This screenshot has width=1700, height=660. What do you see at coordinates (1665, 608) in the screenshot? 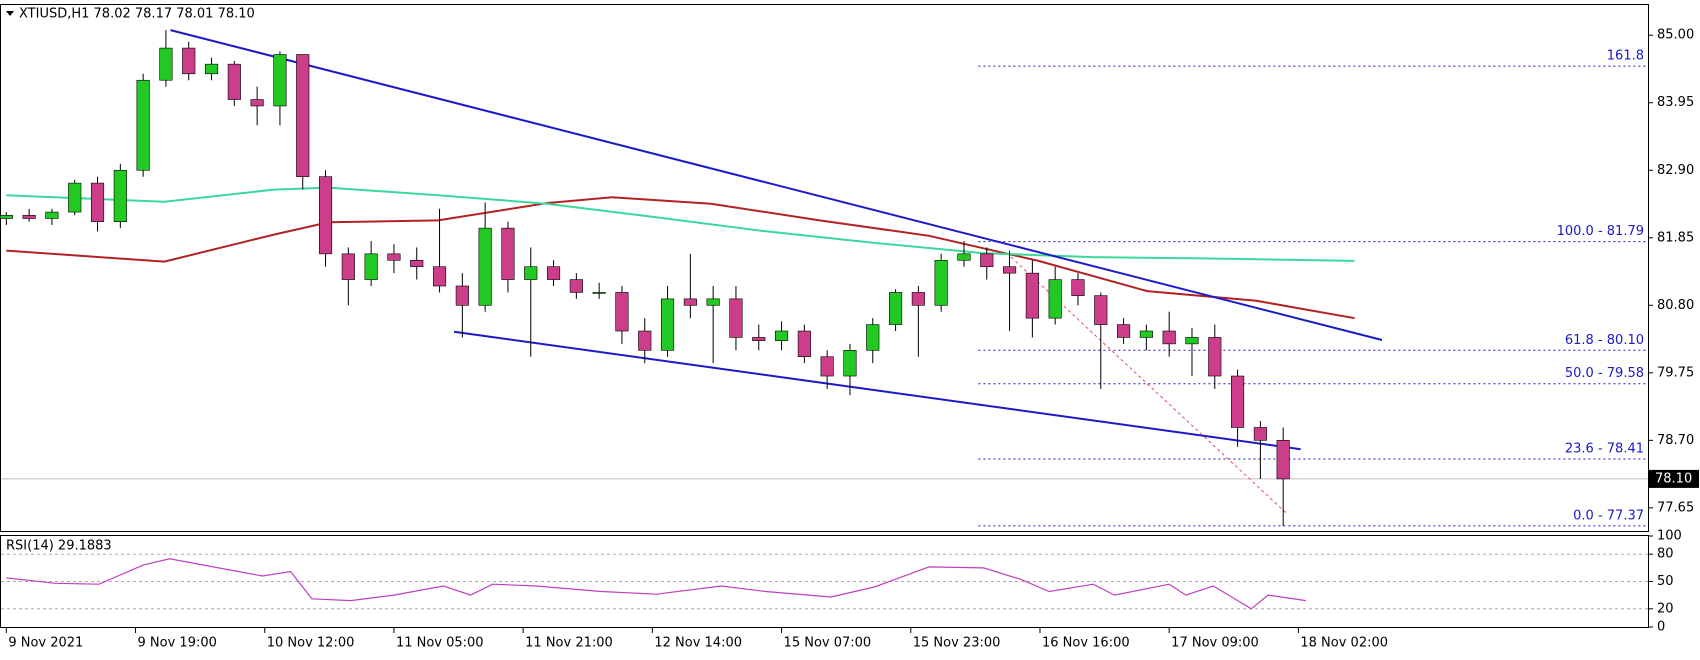
I see `rsi-tick-label: 20` at bounding box center [1665, 608].